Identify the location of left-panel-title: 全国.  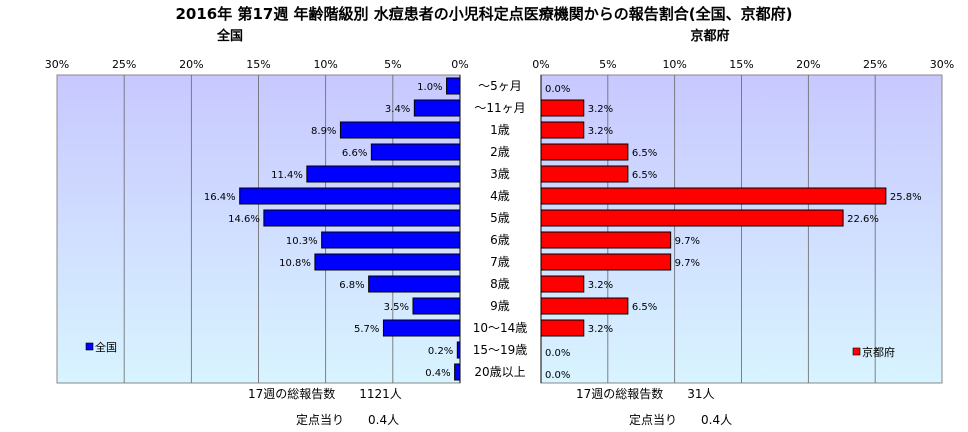
(229, 36).